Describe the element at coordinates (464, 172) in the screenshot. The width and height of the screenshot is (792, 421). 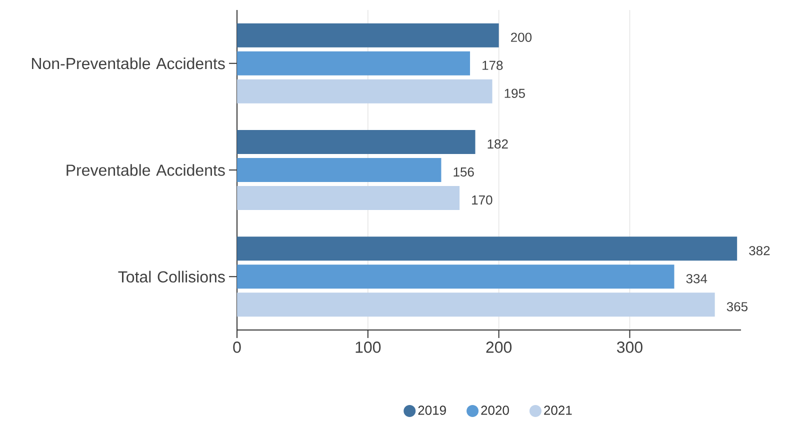
I see `data-label: 156` at that location.